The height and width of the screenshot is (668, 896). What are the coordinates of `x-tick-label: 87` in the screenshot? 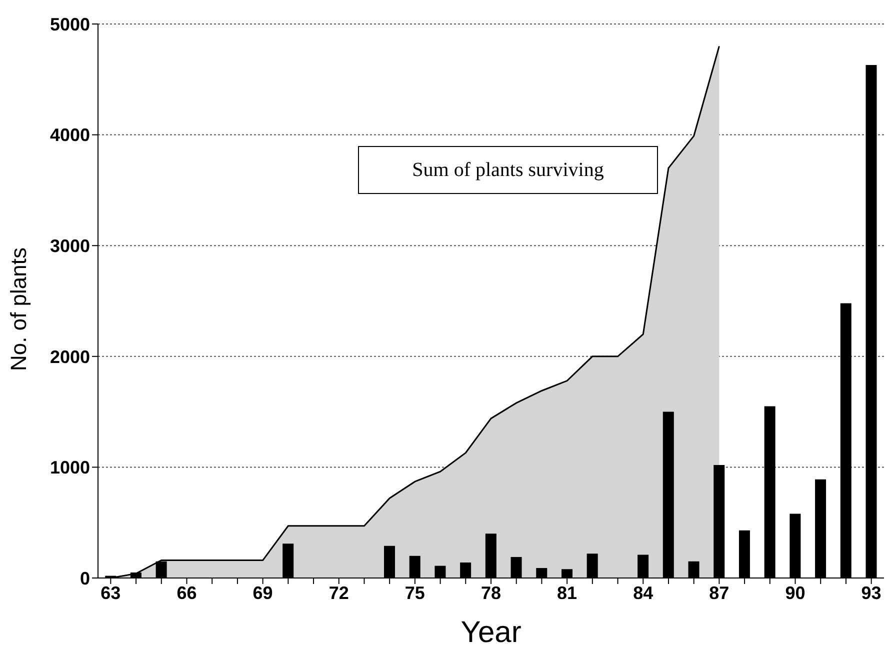 It's located at (719, 592).